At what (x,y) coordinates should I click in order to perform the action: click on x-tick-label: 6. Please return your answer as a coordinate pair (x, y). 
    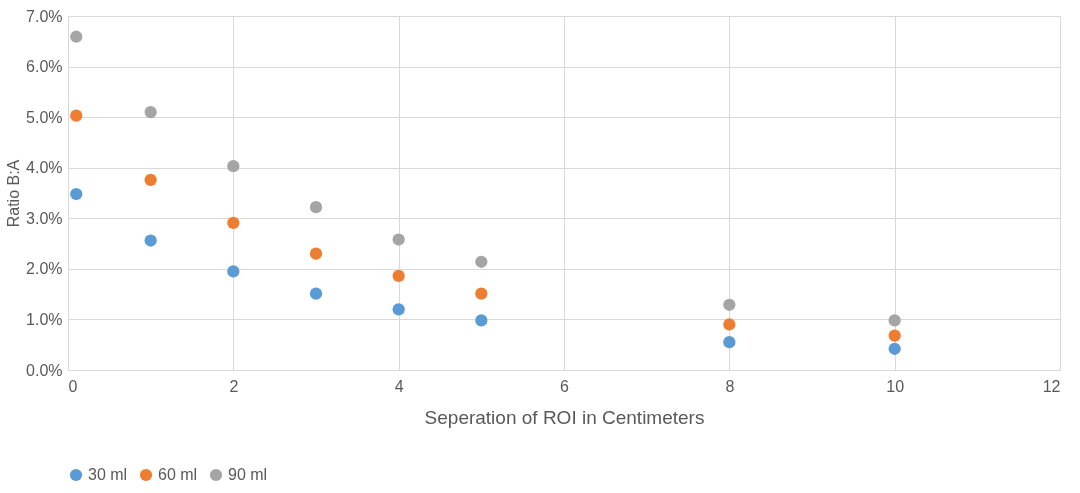
    Looking at the image, I should click on (565, 386).